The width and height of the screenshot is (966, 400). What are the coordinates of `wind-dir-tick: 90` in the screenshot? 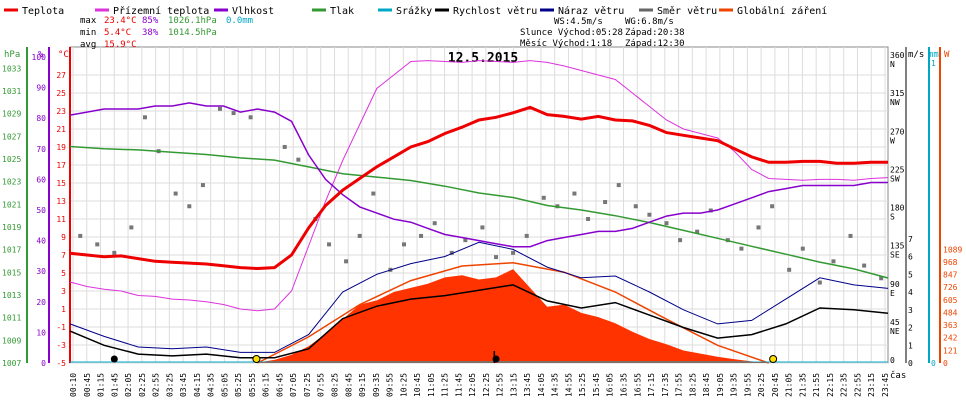 It's located at (895, 284).